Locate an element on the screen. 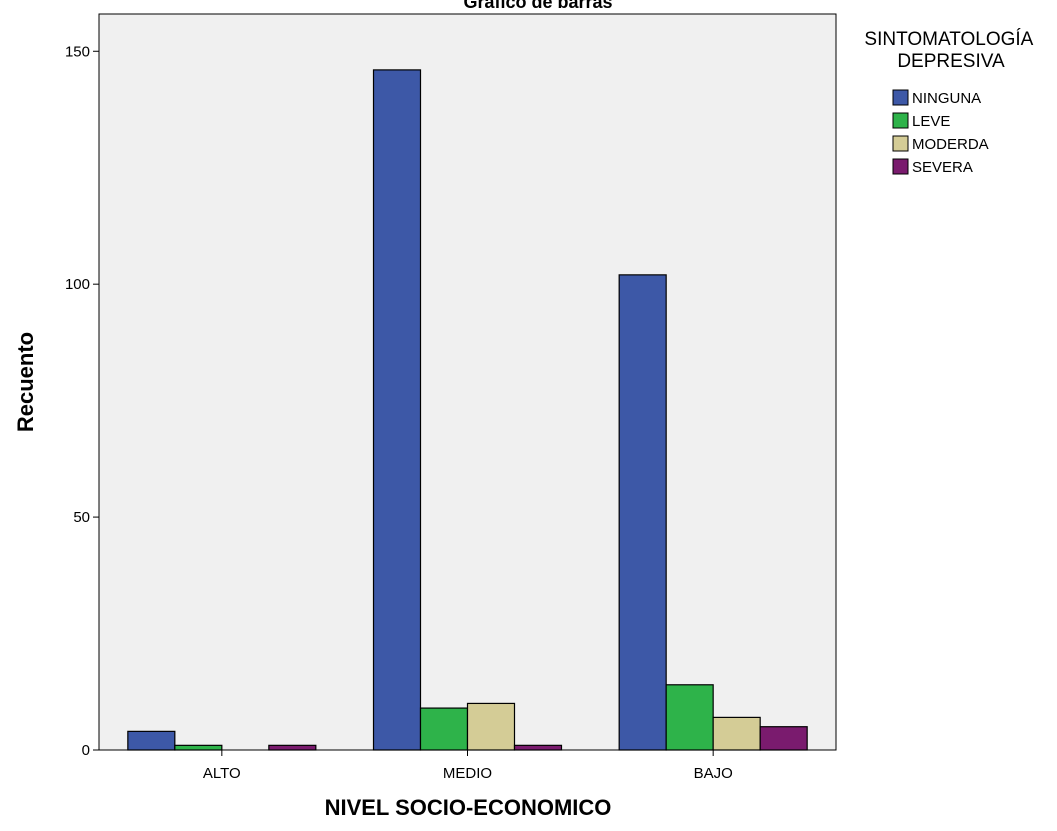  bar-moderda-bajo is located at coordinates (736, 733).